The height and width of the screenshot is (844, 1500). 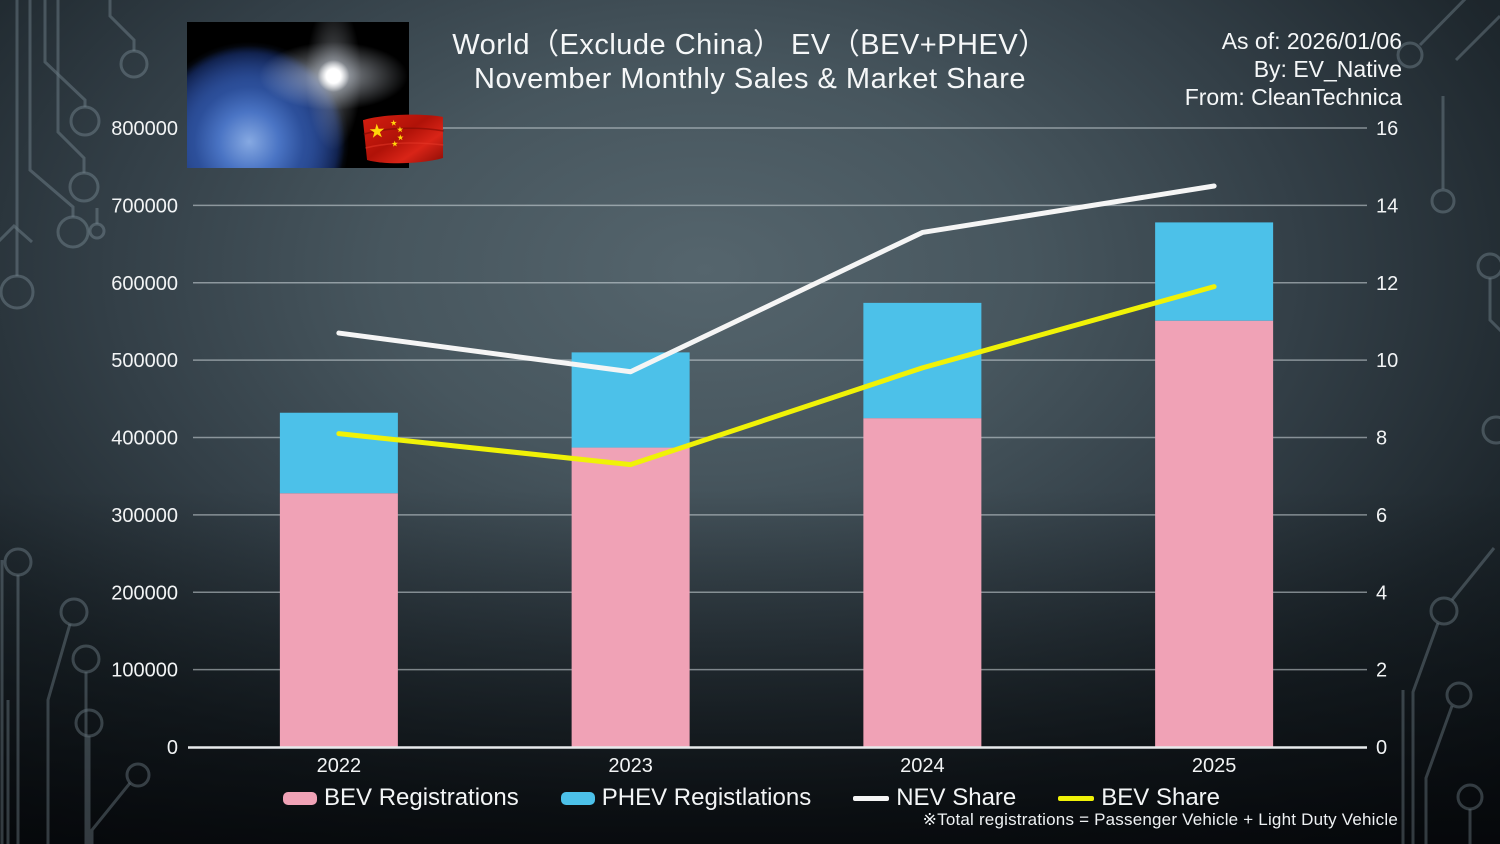 What do you see at coordinates (1311, 41) in the screenshot?
I see `as-of-date: As of: 2026/01/06` at bounding box center [1311, 41].